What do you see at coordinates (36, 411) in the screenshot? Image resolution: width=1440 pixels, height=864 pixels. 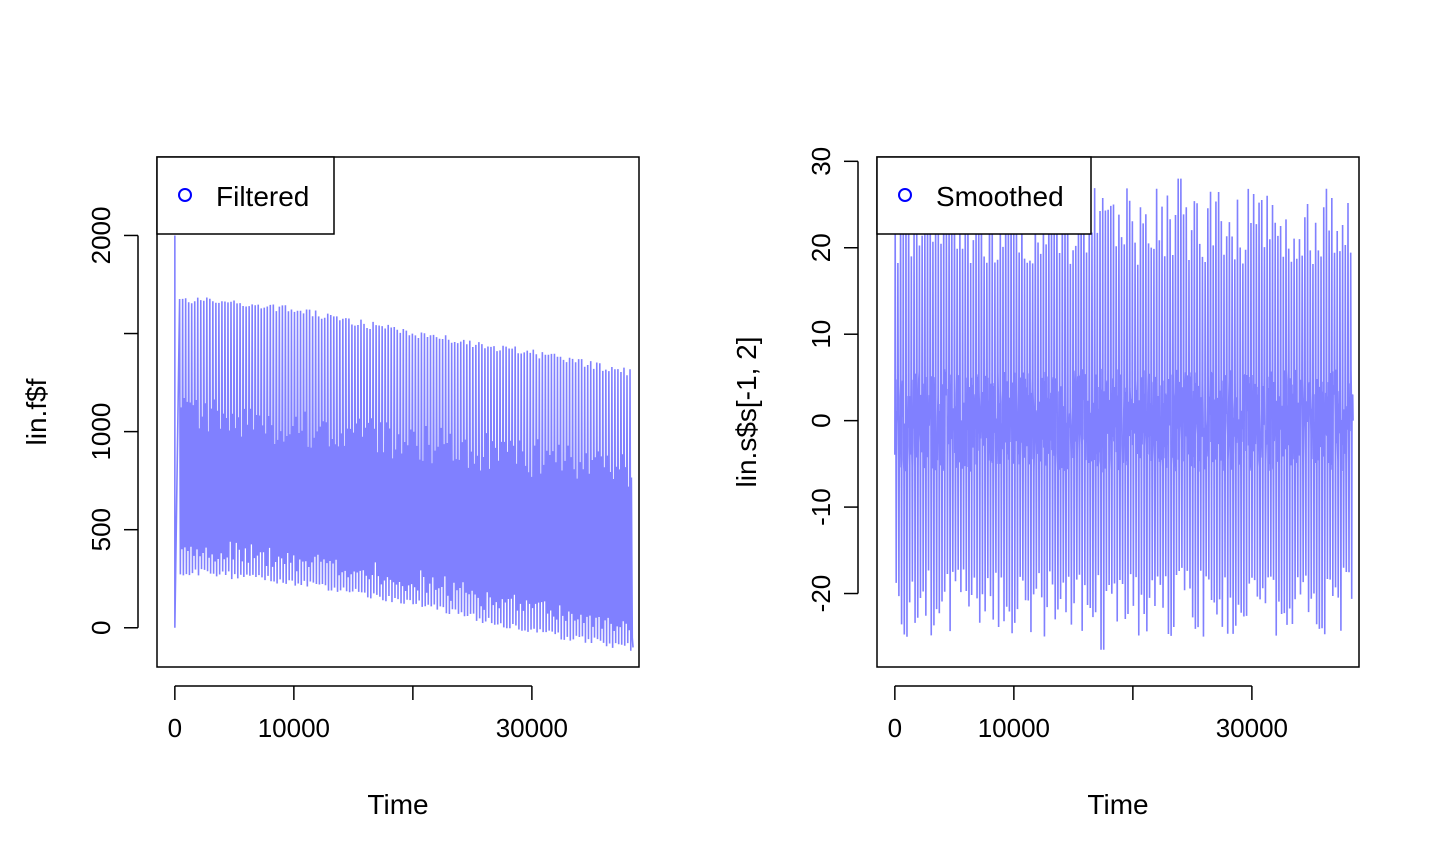 I see `y-axis-title: lin.f$f` at bounding box center [36, 411].